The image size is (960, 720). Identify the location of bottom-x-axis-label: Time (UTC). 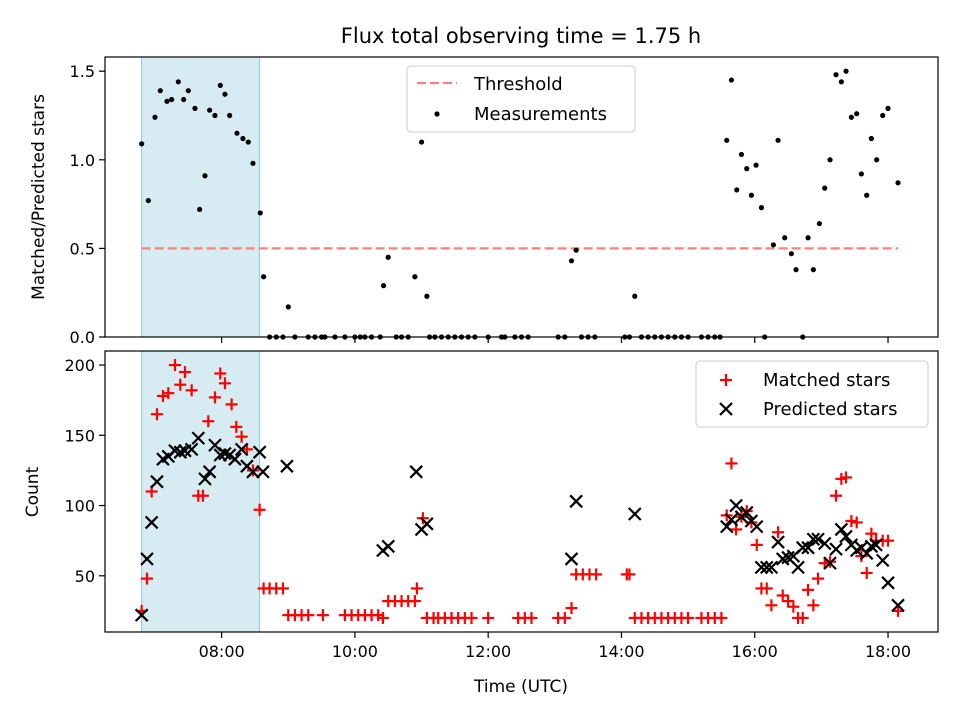
(520, 687).